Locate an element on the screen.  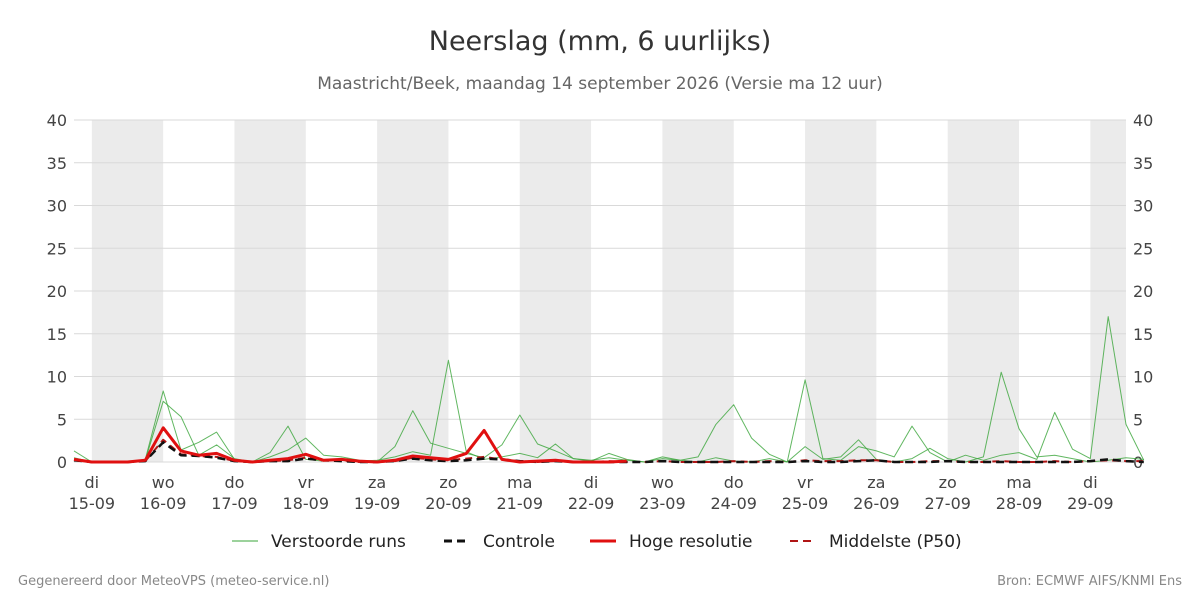
x-tick-date: 24-09 is located at coordinates (733, 503).